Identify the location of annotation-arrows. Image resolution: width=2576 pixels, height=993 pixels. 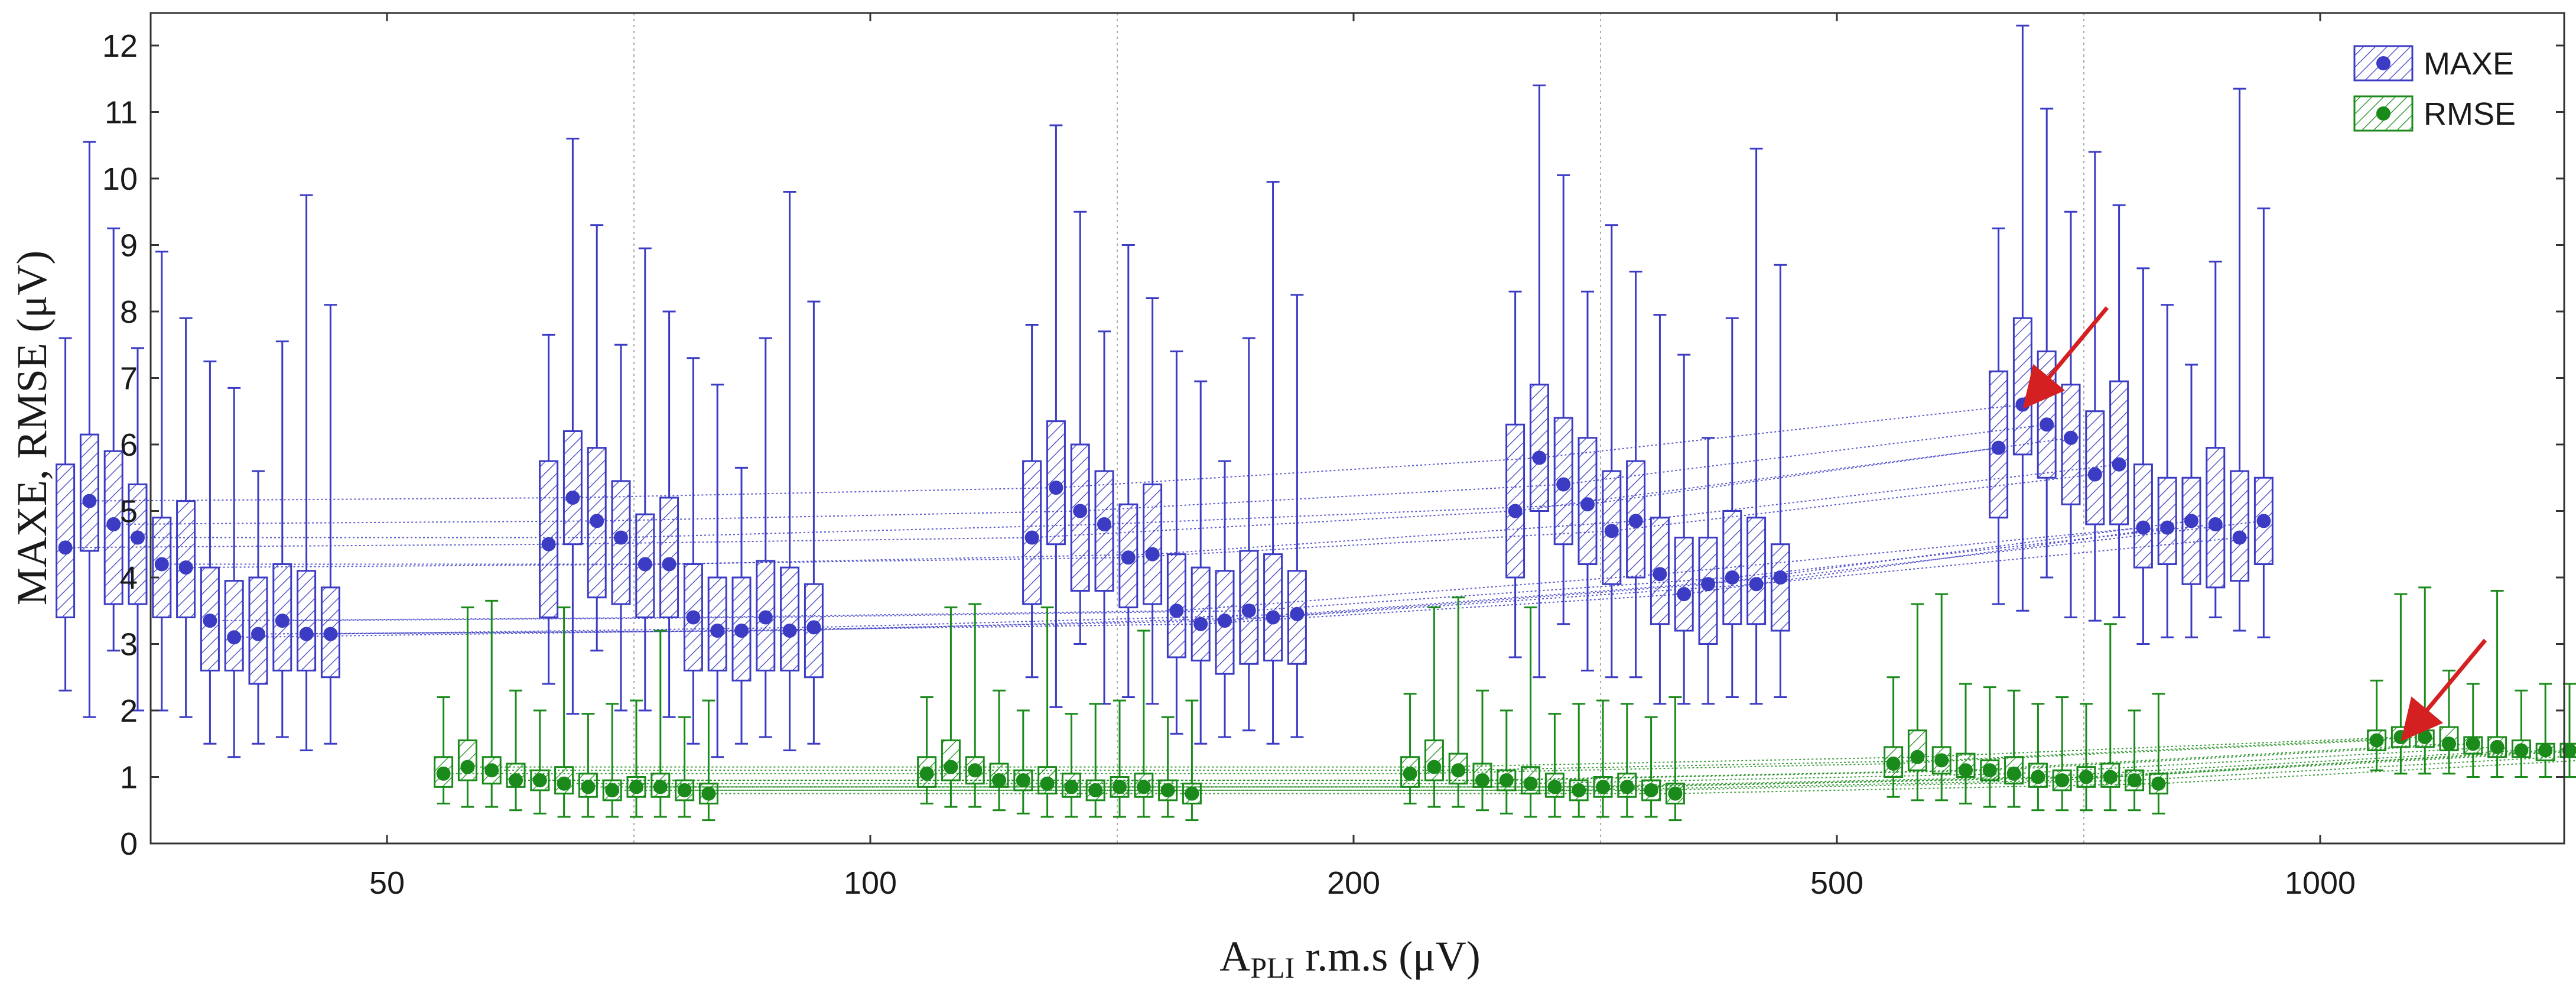
(2254, 524).